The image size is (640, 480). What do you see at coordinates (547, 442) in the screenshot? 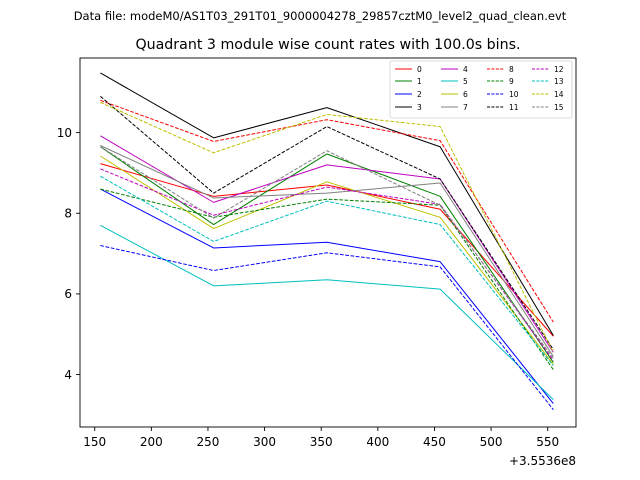
I see `x-tick-label: 550` at bounding box center [547, 442].